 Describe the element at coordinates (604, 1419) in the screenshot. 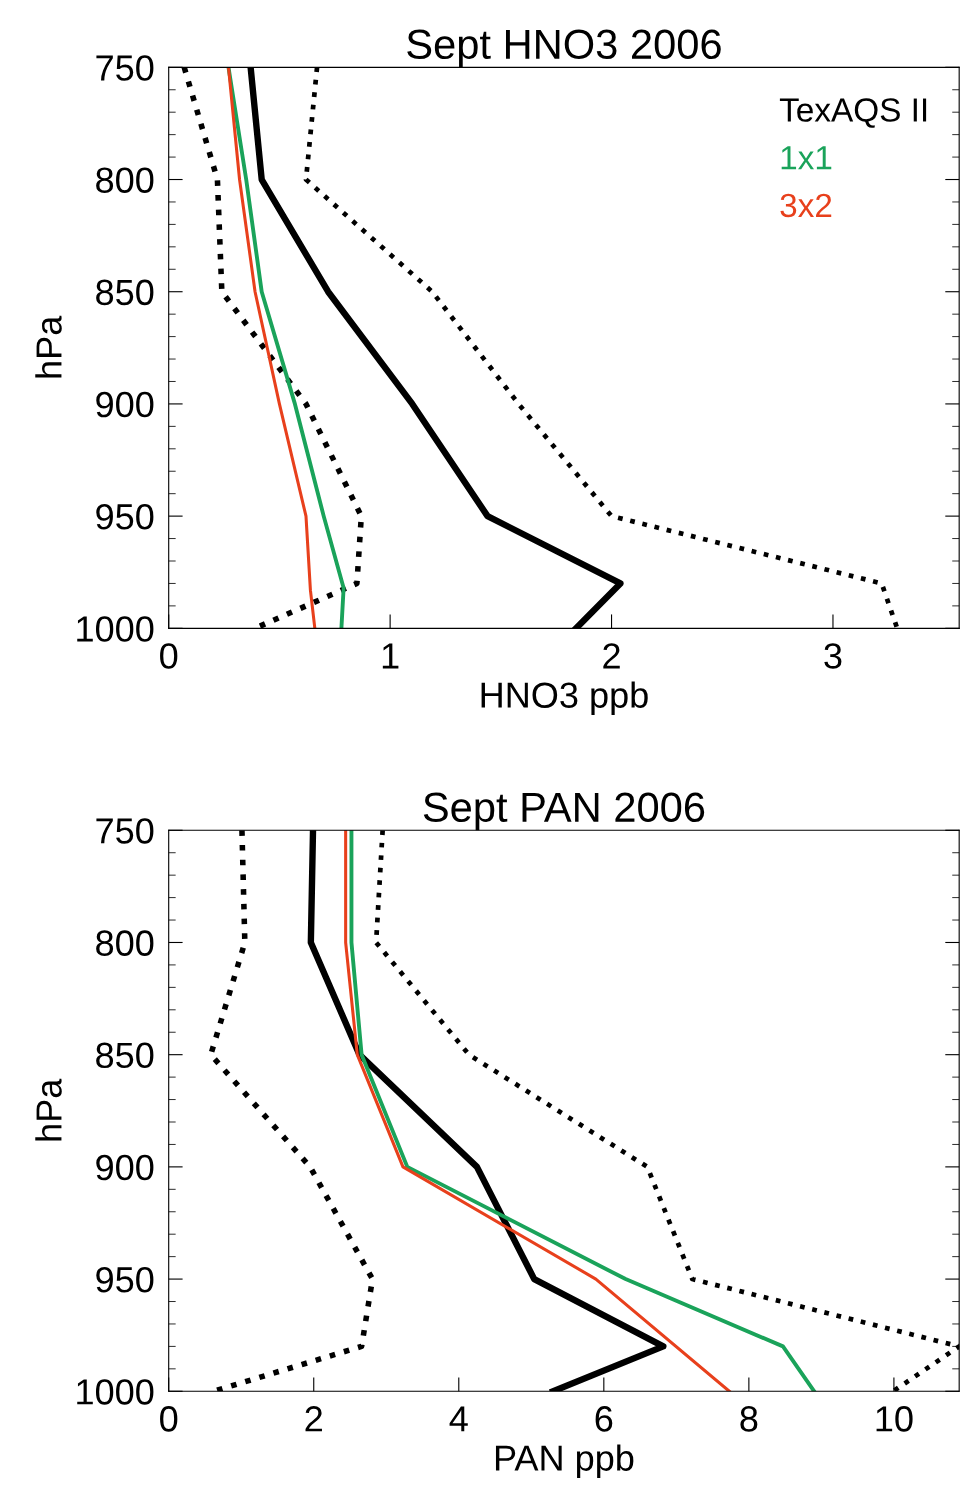

I see `x-tick-label: 6` at that location.